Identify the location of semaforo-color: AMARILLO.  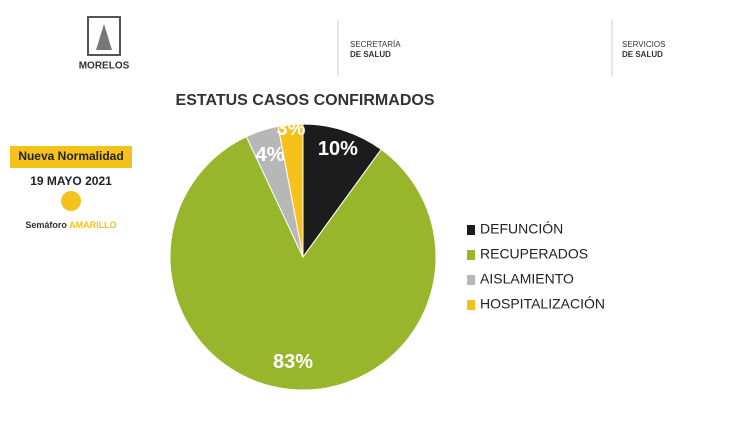
(93, 225).